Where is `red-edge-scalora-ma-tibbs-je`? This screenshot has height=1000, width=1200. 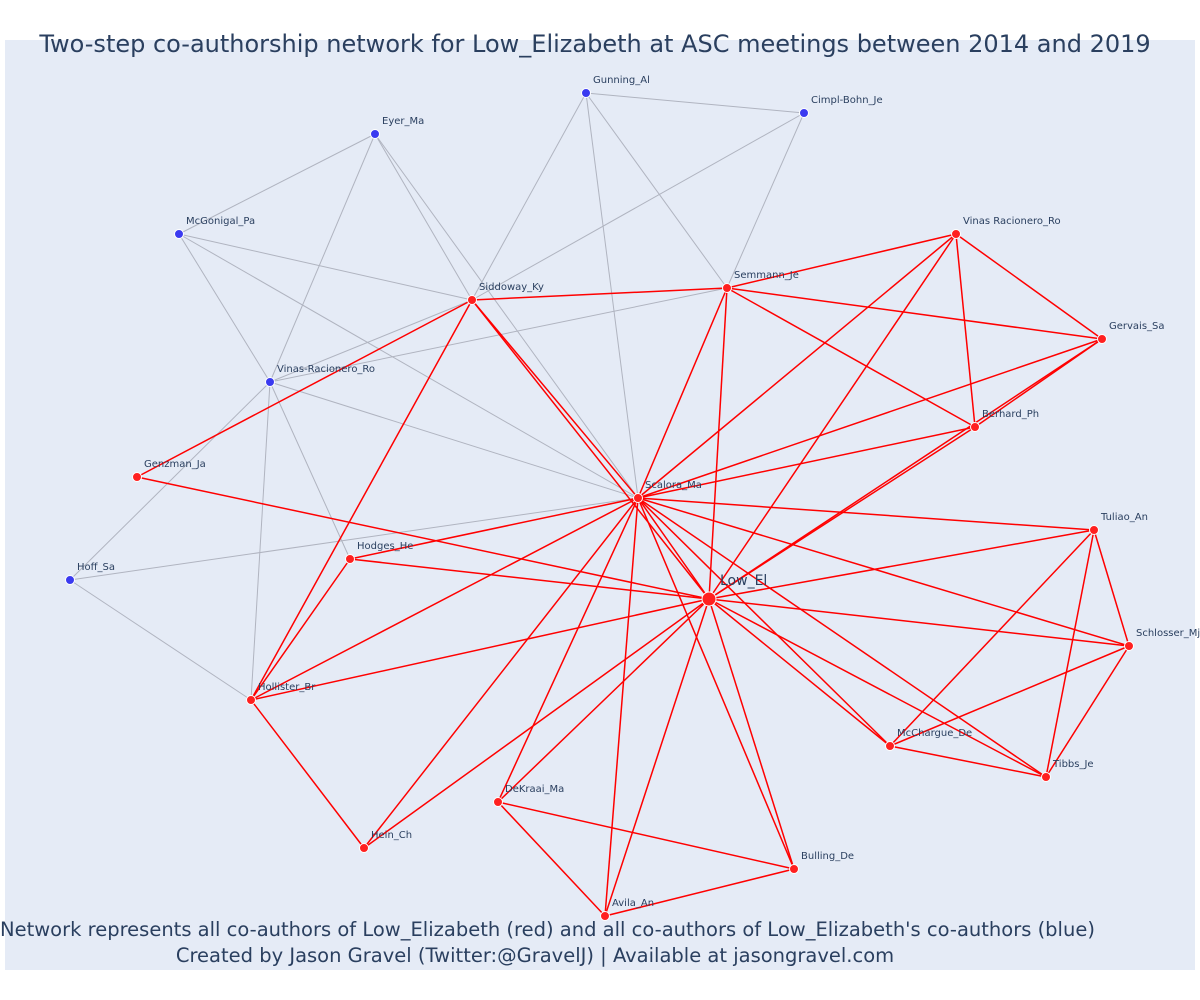
red-edge-scalora-ma-tibbs-je is located at coordinates (842, 637).